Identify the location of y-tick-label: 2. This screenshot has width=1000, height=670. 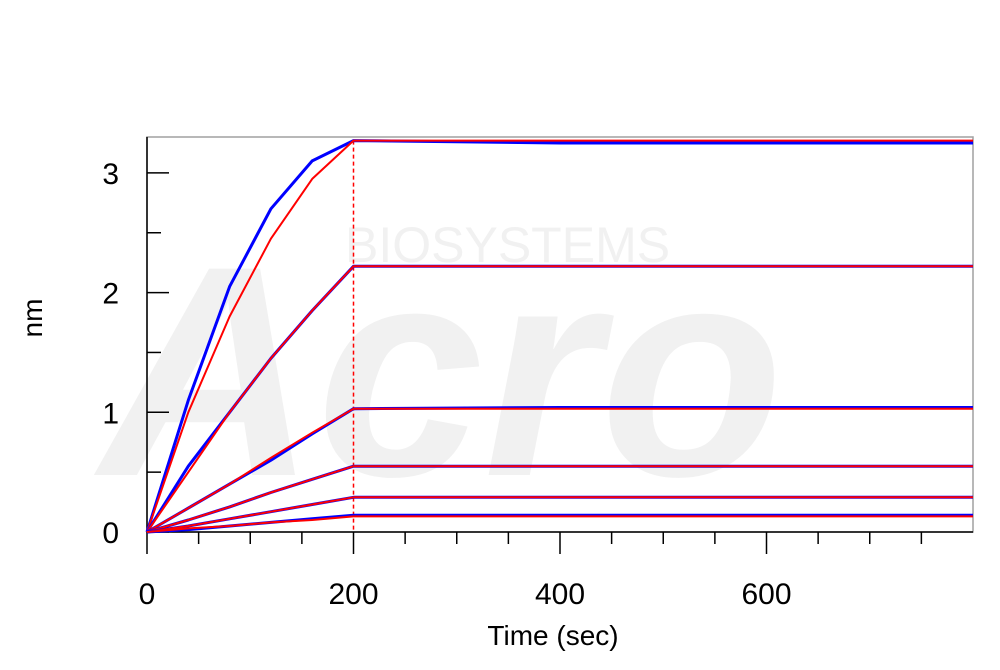
(110, 294).